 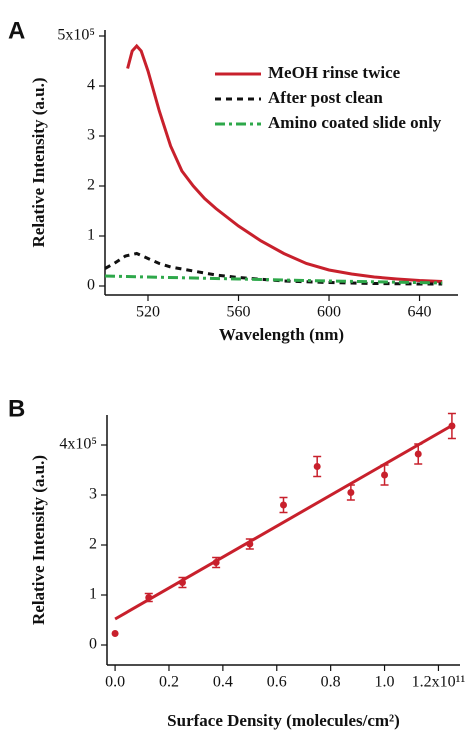 What do you see at coordinates (76, 35) in the screenshot?
I see `y-tick-label: 5x10⁵` at bounding box center [76, 35].